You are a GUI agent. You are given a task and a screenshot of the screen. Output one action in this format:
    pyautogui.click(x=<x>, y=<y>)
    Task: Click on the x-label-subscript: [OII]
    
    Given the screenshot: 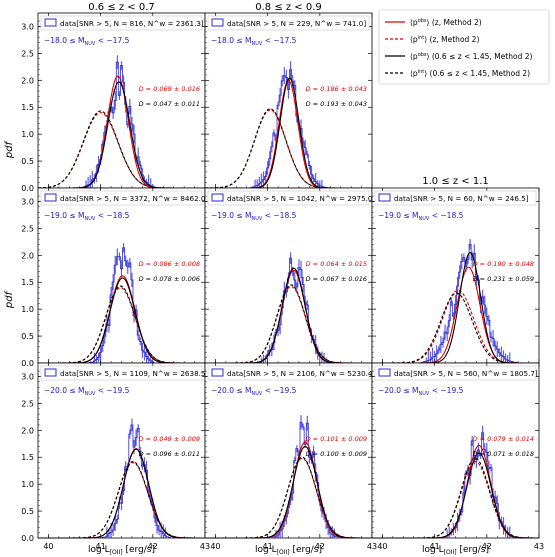 What is the action you would take?
    pyautogui.click(x=283, y=552)
    